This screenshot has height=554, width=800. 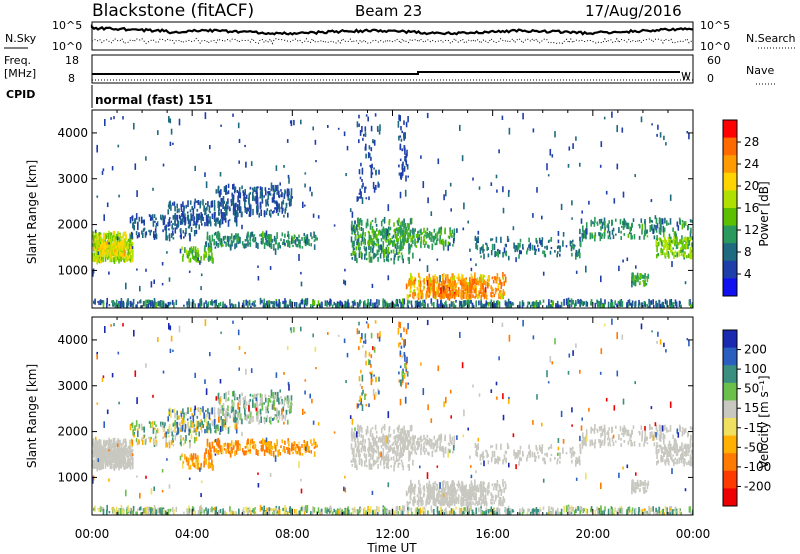 What do you see at coordinates (17, 60) in the screenshot?
I see `freq-label: Freq.` at bounding box center [17, 60].